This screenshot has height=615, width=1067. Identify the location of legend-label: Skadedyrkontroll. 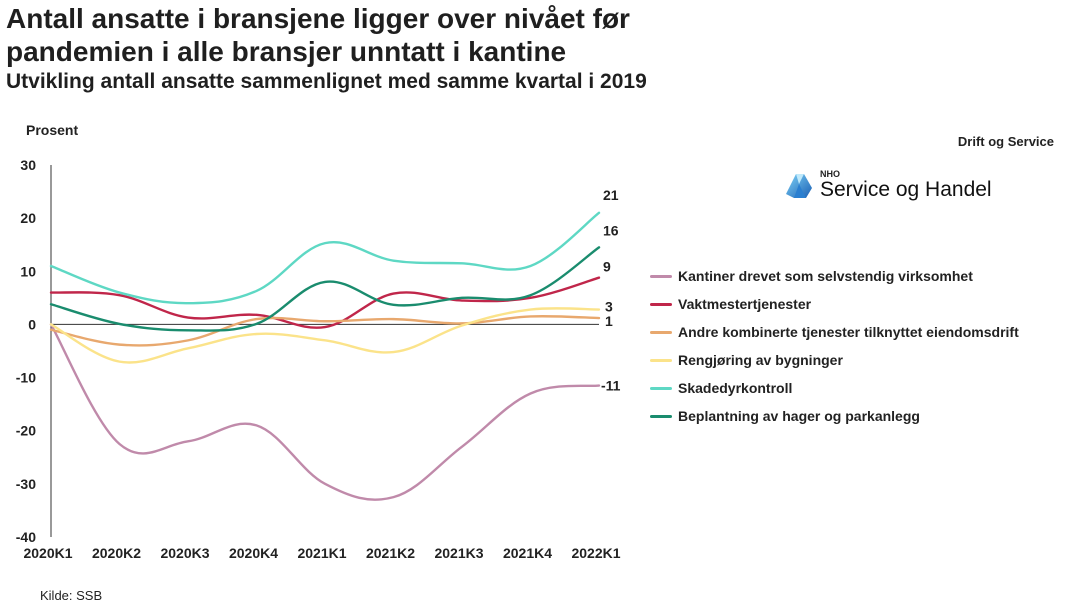
(735, 388).